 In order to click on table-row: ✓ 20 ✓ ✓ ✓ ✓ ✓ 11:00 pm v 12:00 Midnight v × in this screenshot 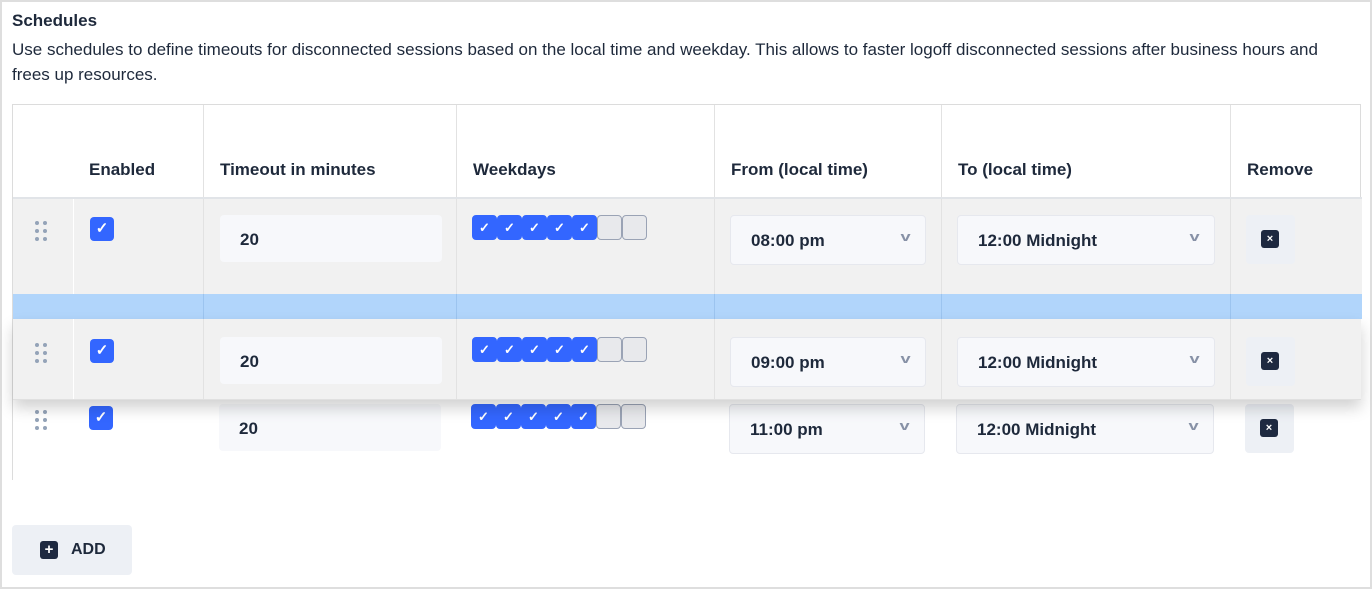, I will do `click(687, 439)`.